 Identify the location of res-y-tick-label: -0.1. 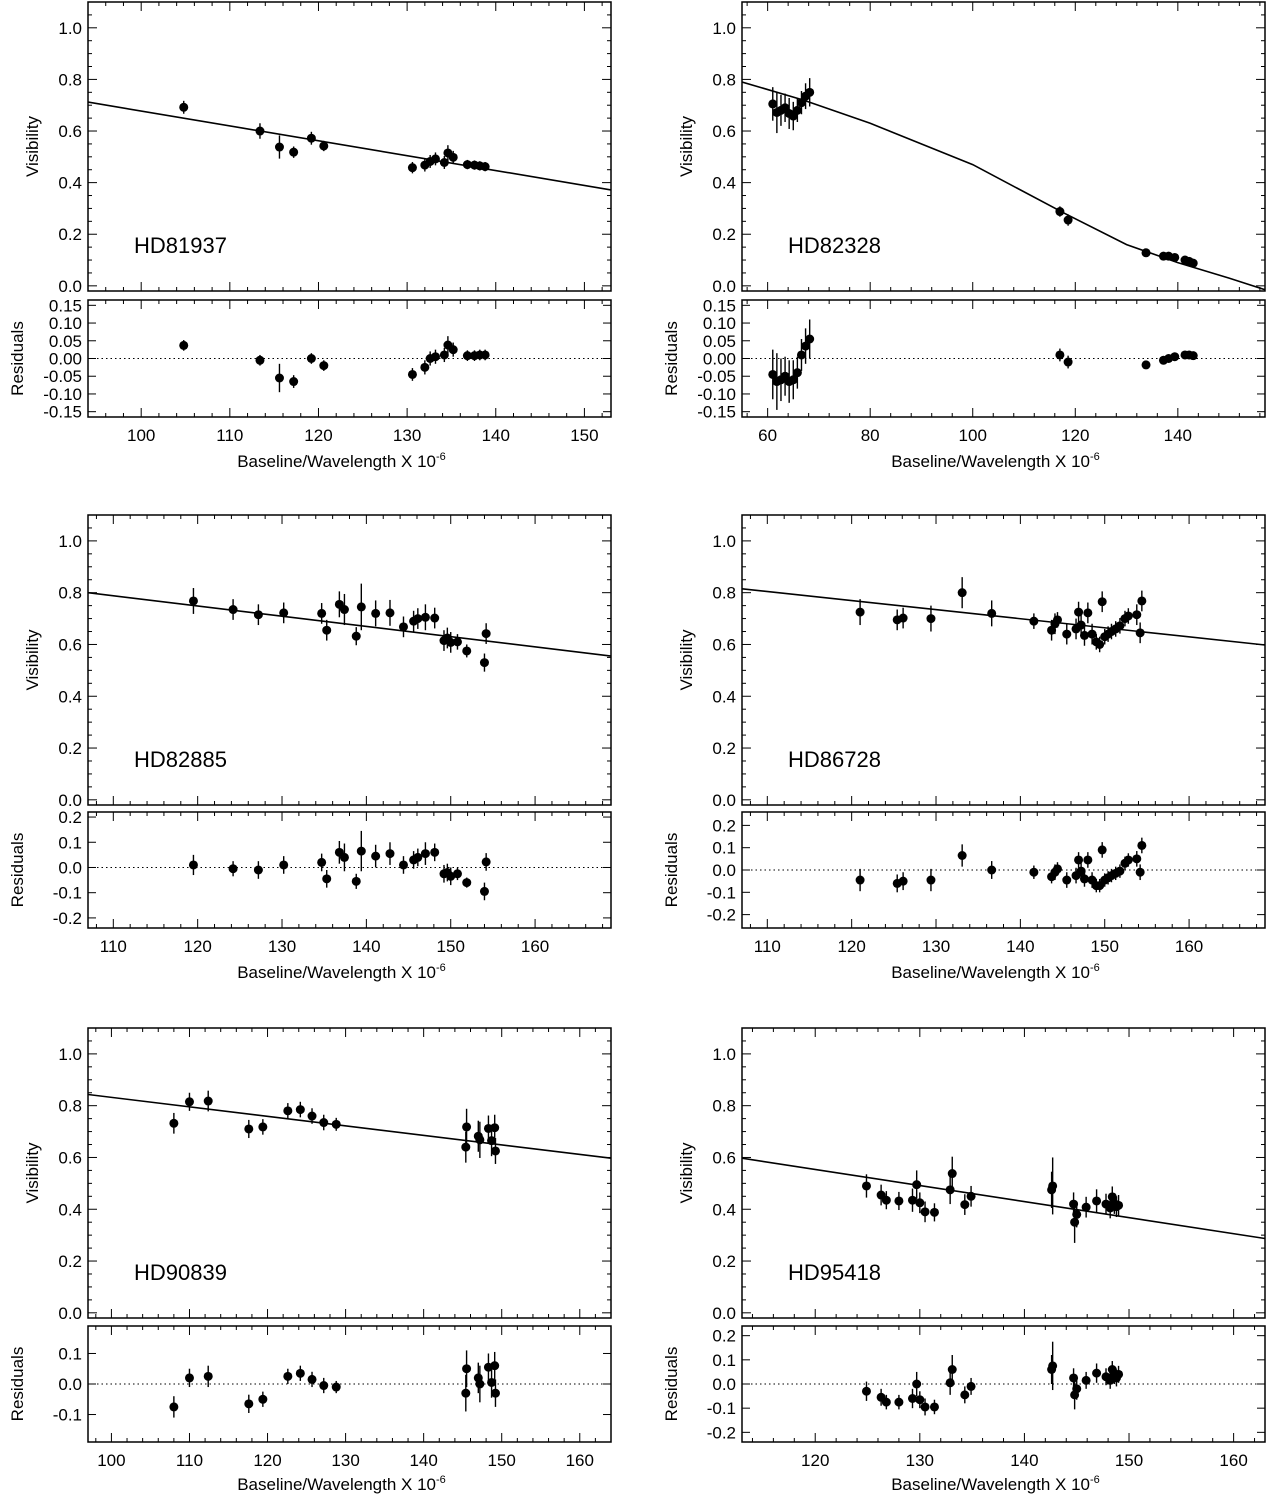
(721, 1408).